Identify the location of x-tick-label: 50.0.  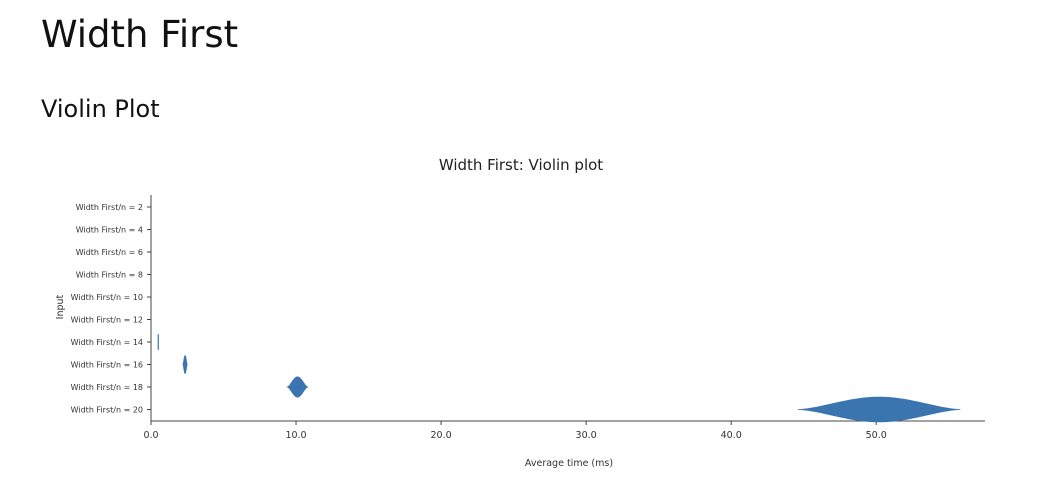
(876, 435).